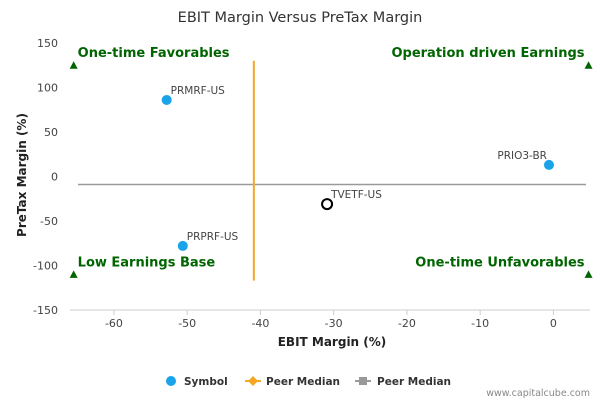  I want to click on x-tick-label: -10, so click(480, 323).